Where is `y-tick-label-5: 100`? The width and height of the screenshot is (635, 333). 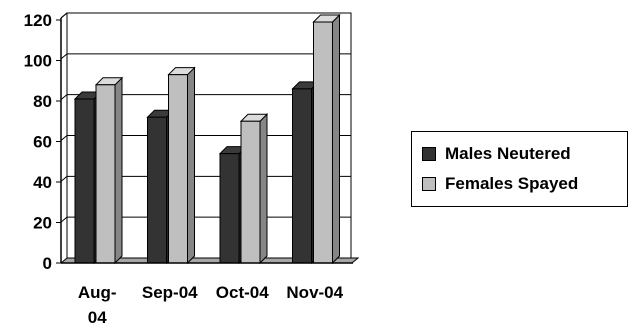 y-tick-label-5: 100 is located at coordinates (38, 61).